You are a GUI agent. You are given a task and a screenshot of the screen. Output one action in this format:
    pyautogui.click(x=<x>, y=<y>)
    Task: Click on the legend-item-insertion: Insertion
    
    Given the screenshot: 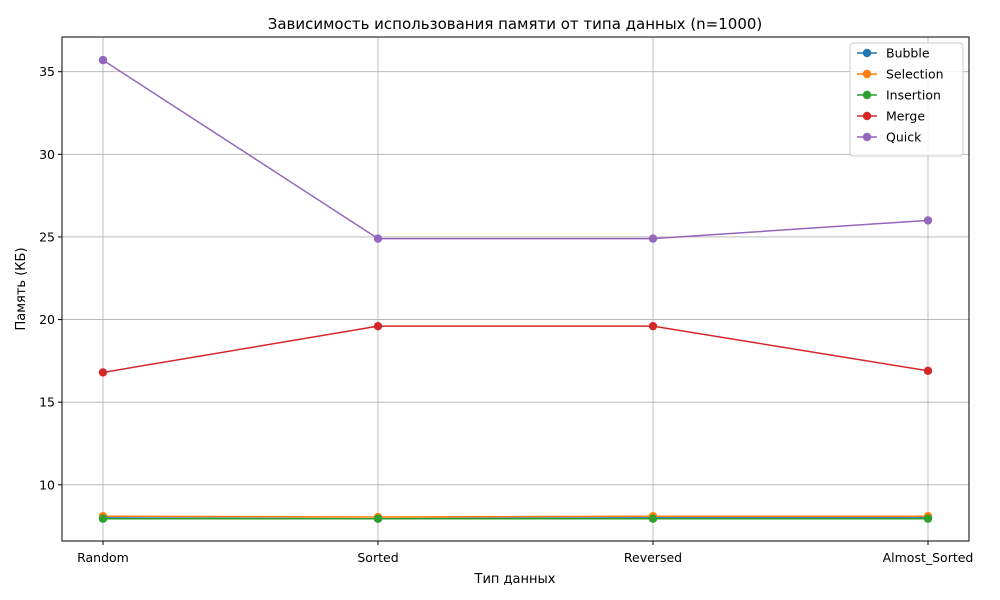 What is the action you would take?
    pyautogui.click(x=899, y=95)
    